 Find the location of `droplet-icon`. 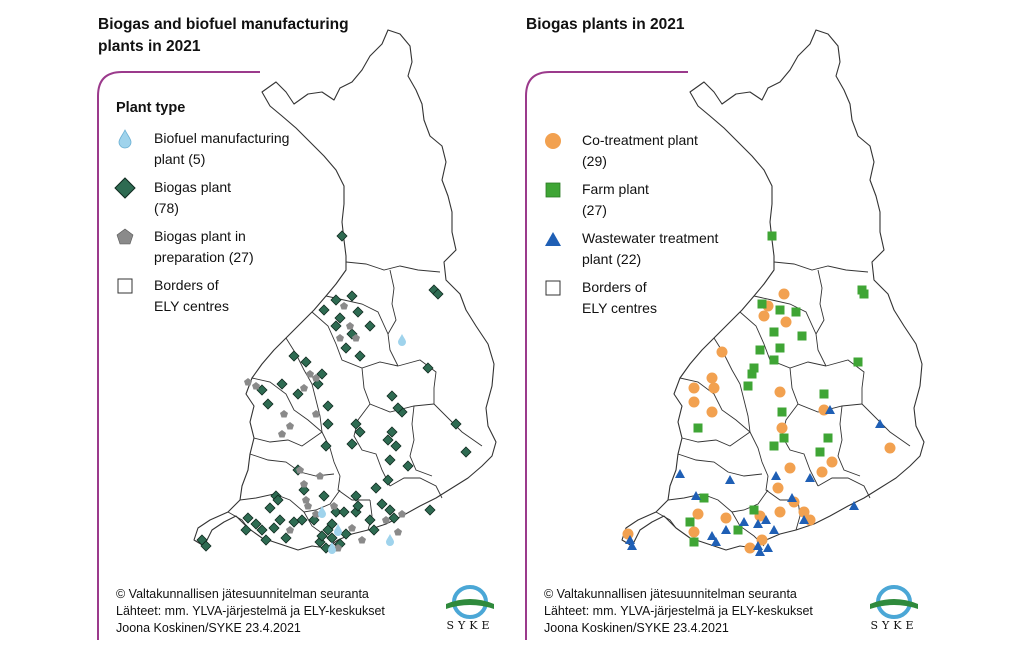

droplet-icon is located at coordinates (125, 139).